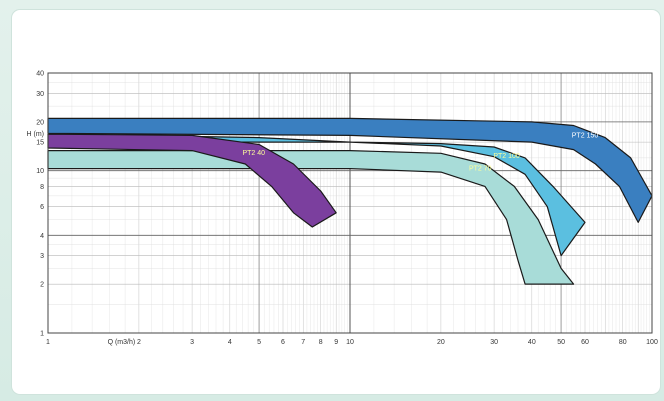  Describe the element at coordinates (122, 342) in the screenshot. I see `x-axis-label: Q (m3/h)` at that location.